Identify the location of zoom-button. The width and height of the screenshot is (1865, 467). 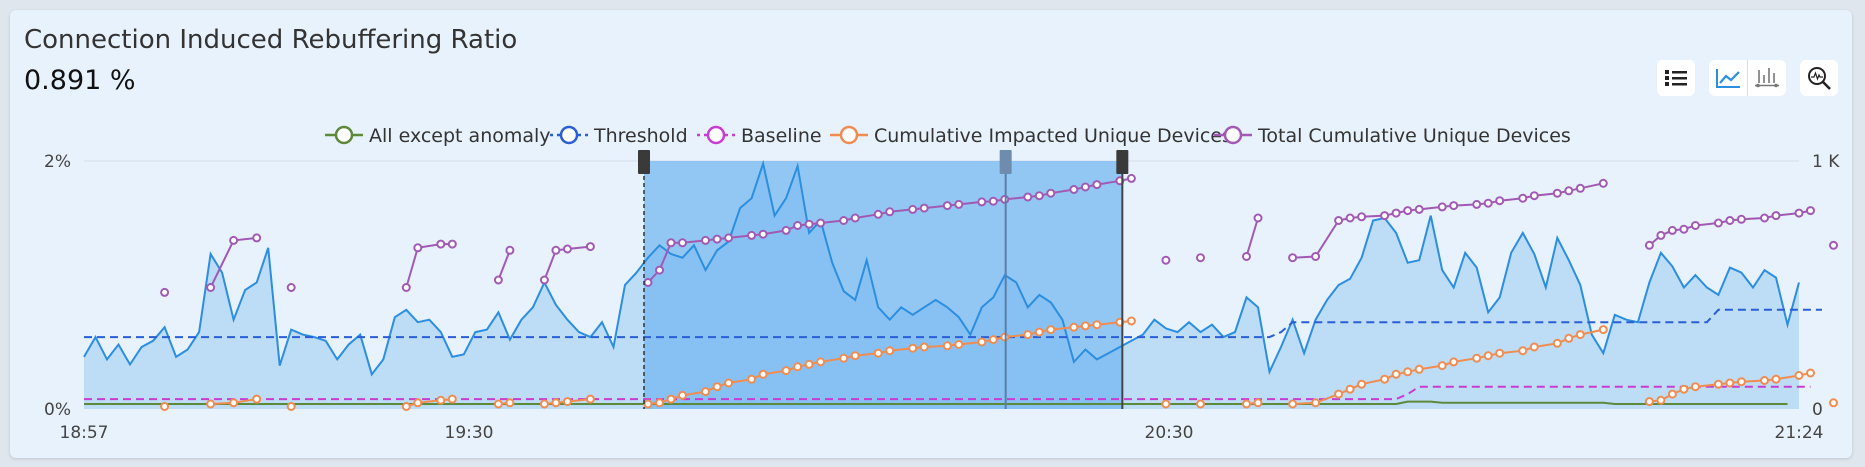
(1819, 78).